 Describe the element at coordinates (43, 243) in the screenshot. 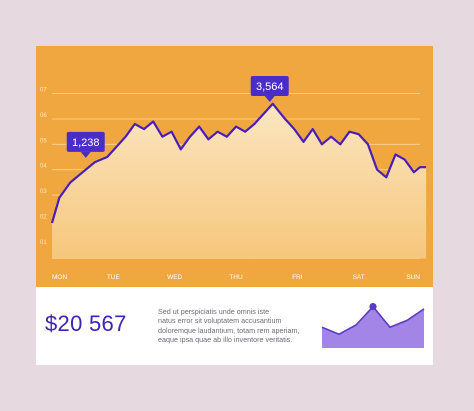

I see `y-tick-label: 01` at that location.